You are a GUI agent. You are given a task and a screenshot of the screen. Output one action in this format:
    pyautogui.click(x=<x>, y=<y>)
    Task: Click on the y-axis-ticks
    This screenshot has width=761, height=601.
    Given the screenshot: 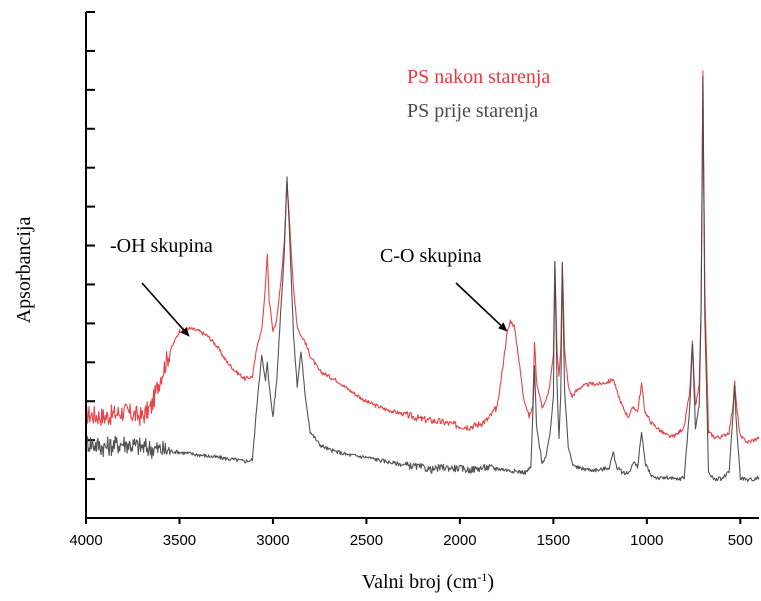 What is the action you would take?
    pyautogui.click(x=90, y=265)
    